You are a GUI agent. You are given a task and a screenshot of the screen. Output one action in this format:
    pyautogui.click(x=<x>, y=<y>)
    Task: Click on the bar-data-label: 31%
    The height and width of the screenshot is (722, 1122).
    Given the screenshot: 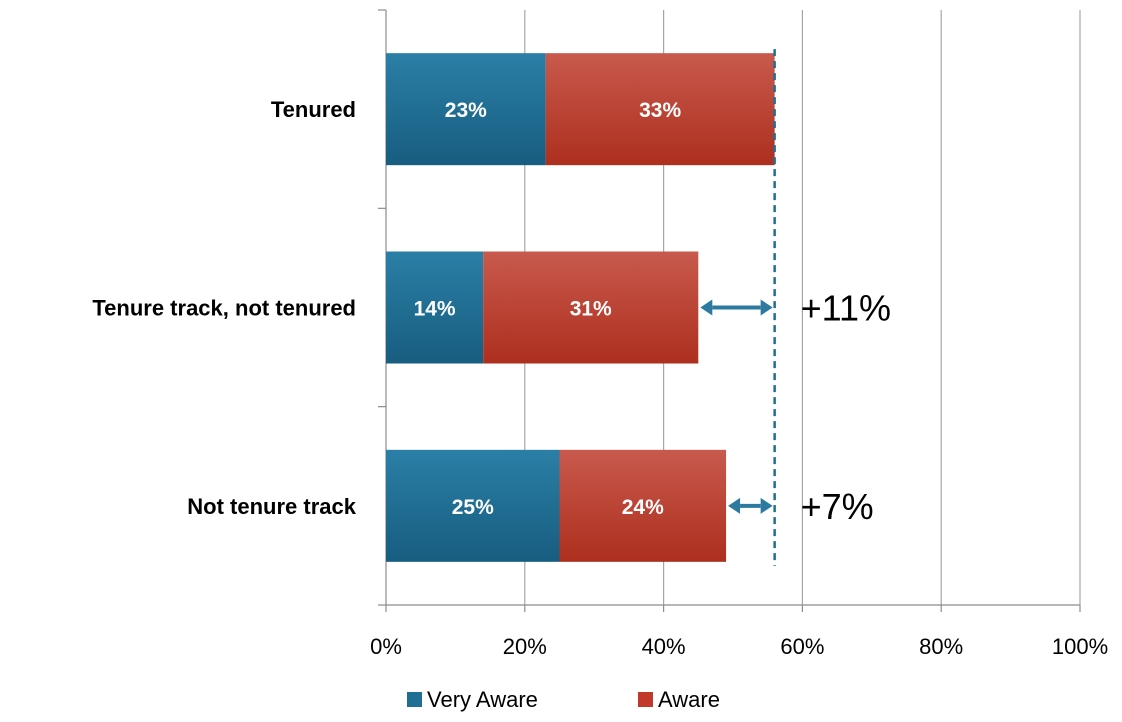 What is the action you would take?
    pyautogui.click(x=591, y=309)
    